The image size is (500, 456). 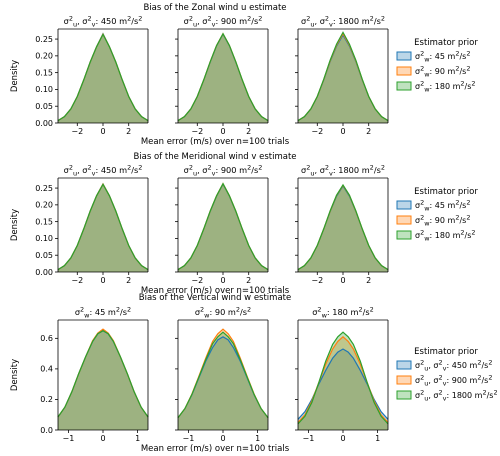 What do you see at coordinates (46, 369) in the screenshot?
I see `y-tick-label: 0.4` at bounding box center [46, 369].